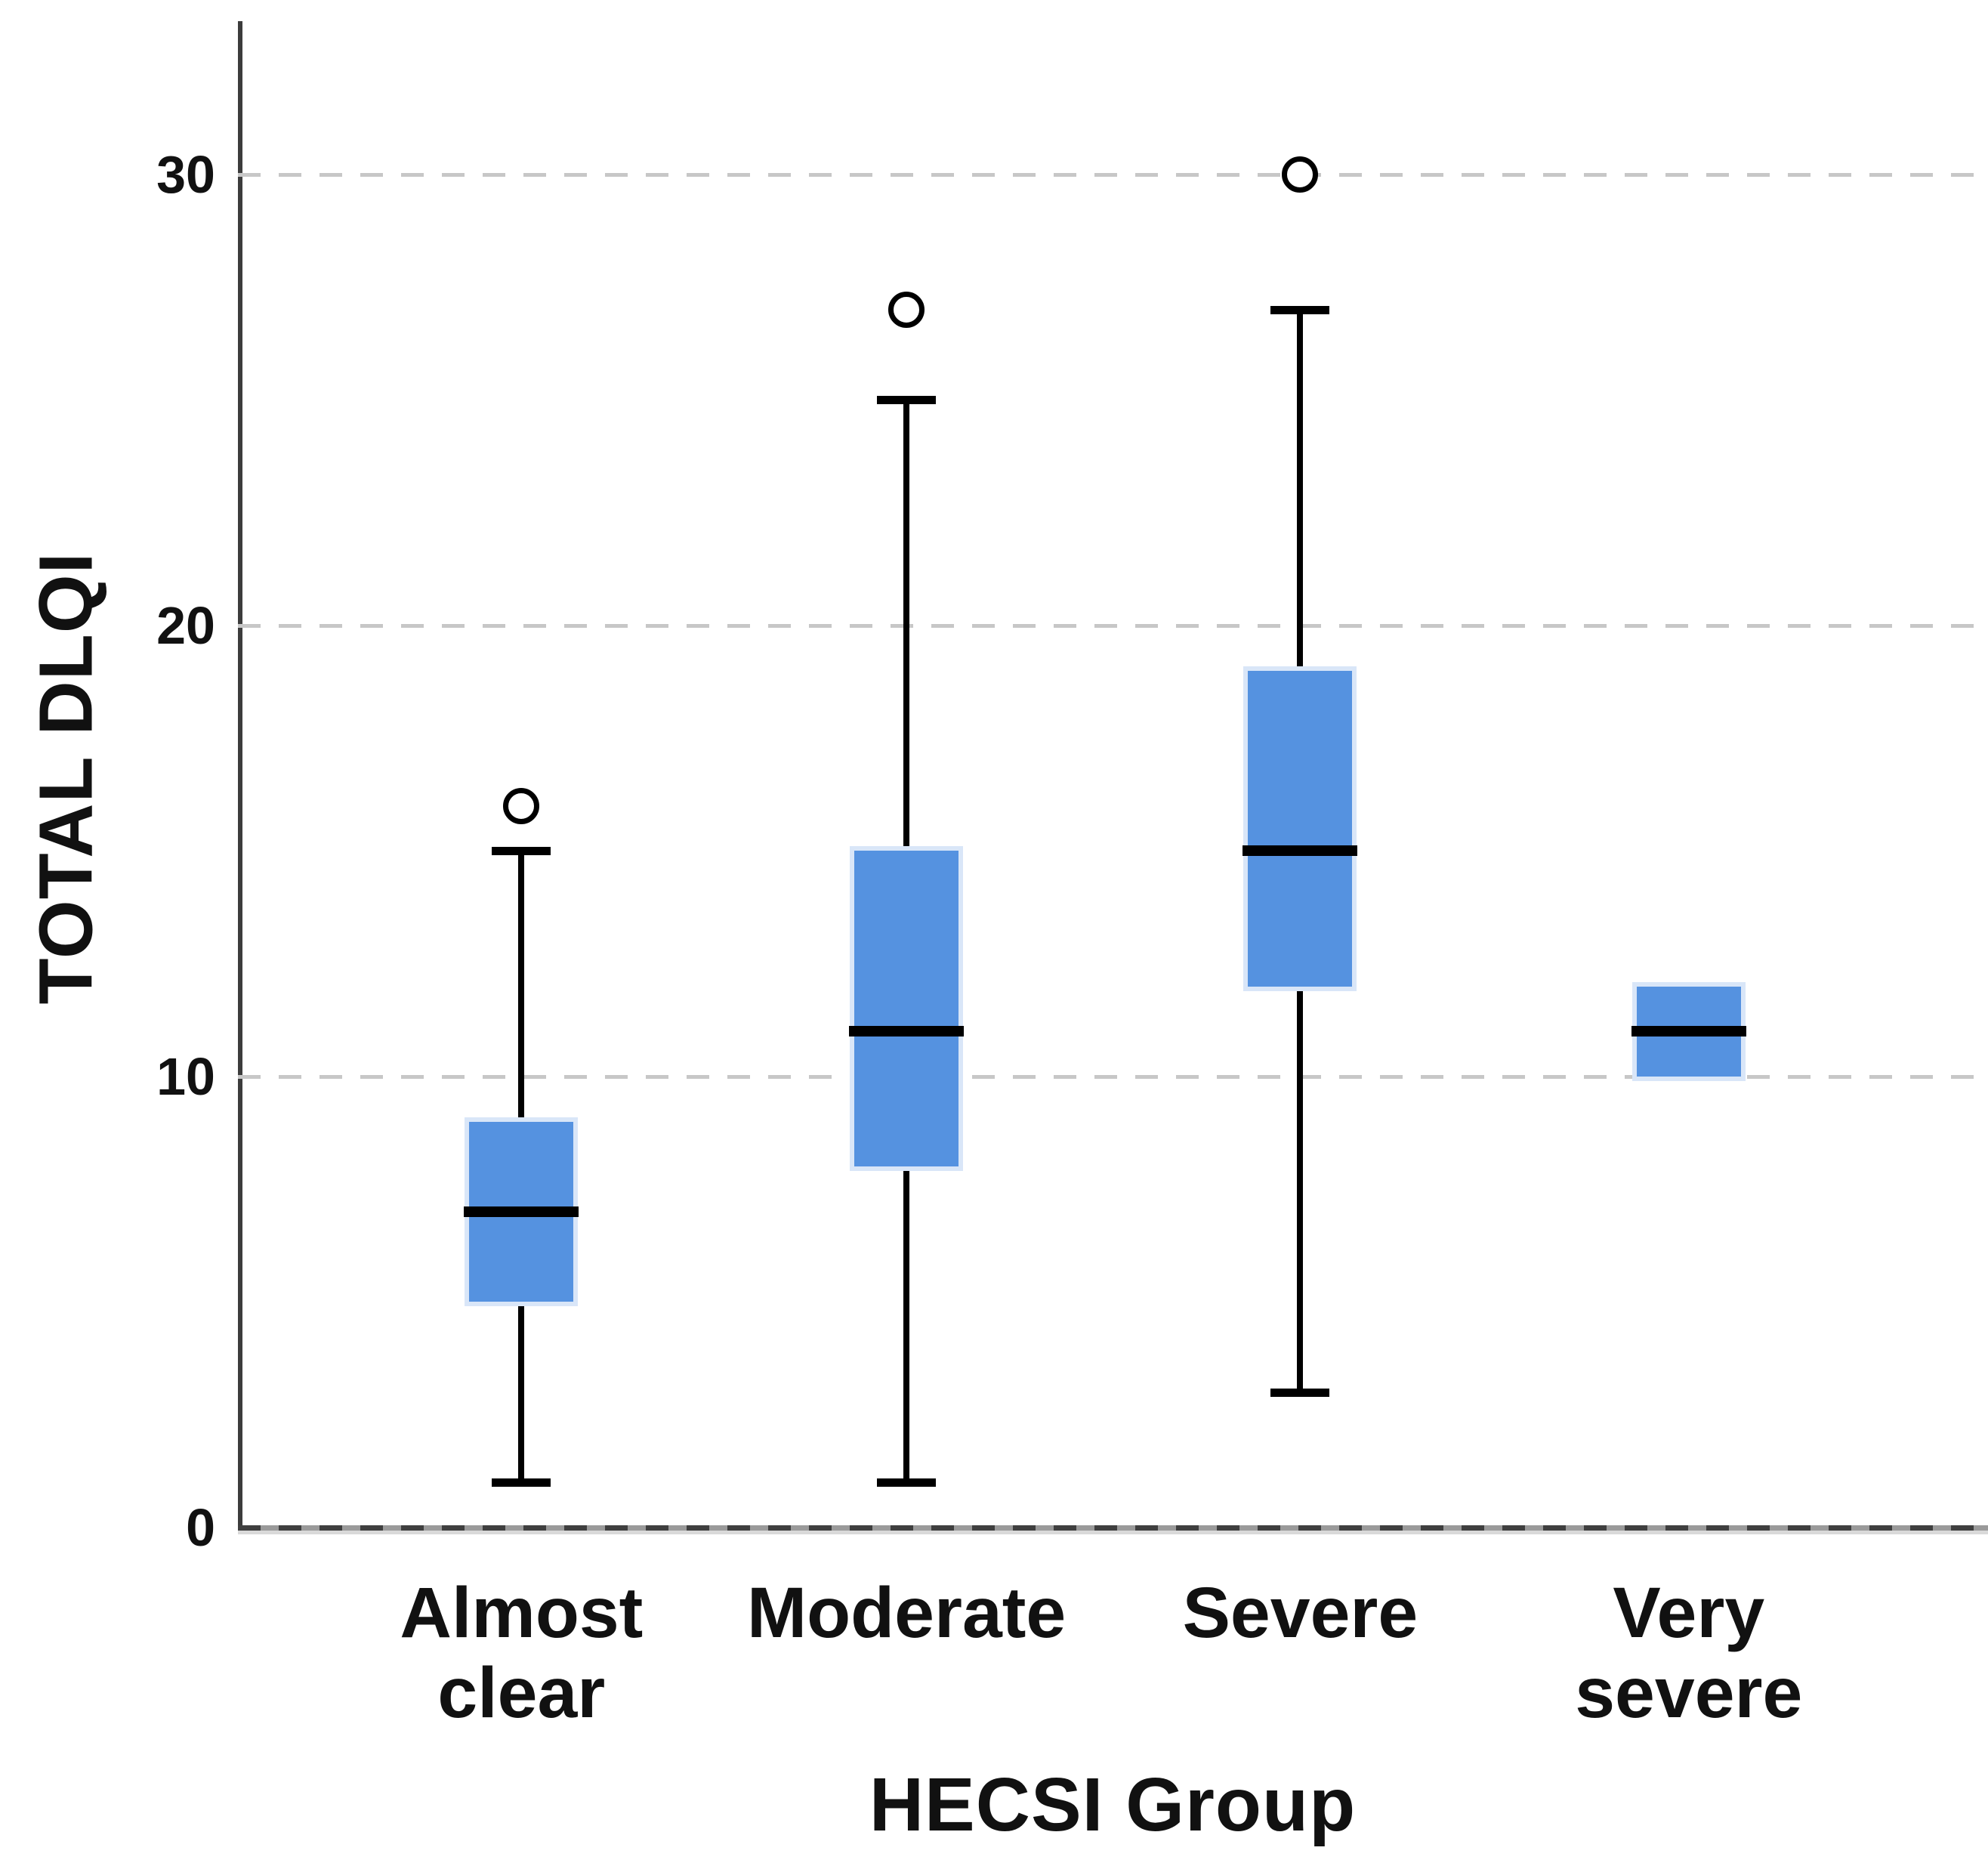  Describe the element at coordinates (1300, 1613) in the screenshot. I see `x-category-label-2: Severe` at that location.